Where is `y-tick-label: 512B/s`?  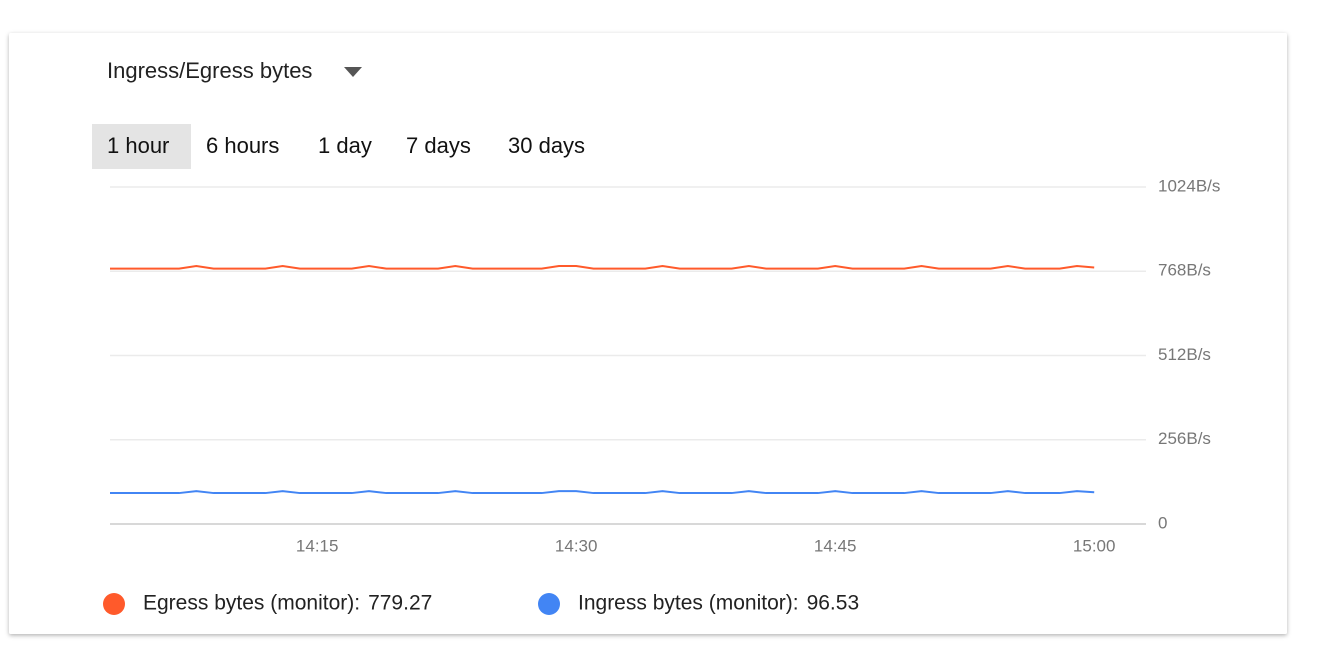 y-tick-label: 512B/s is located at coordinates (1184, 354).